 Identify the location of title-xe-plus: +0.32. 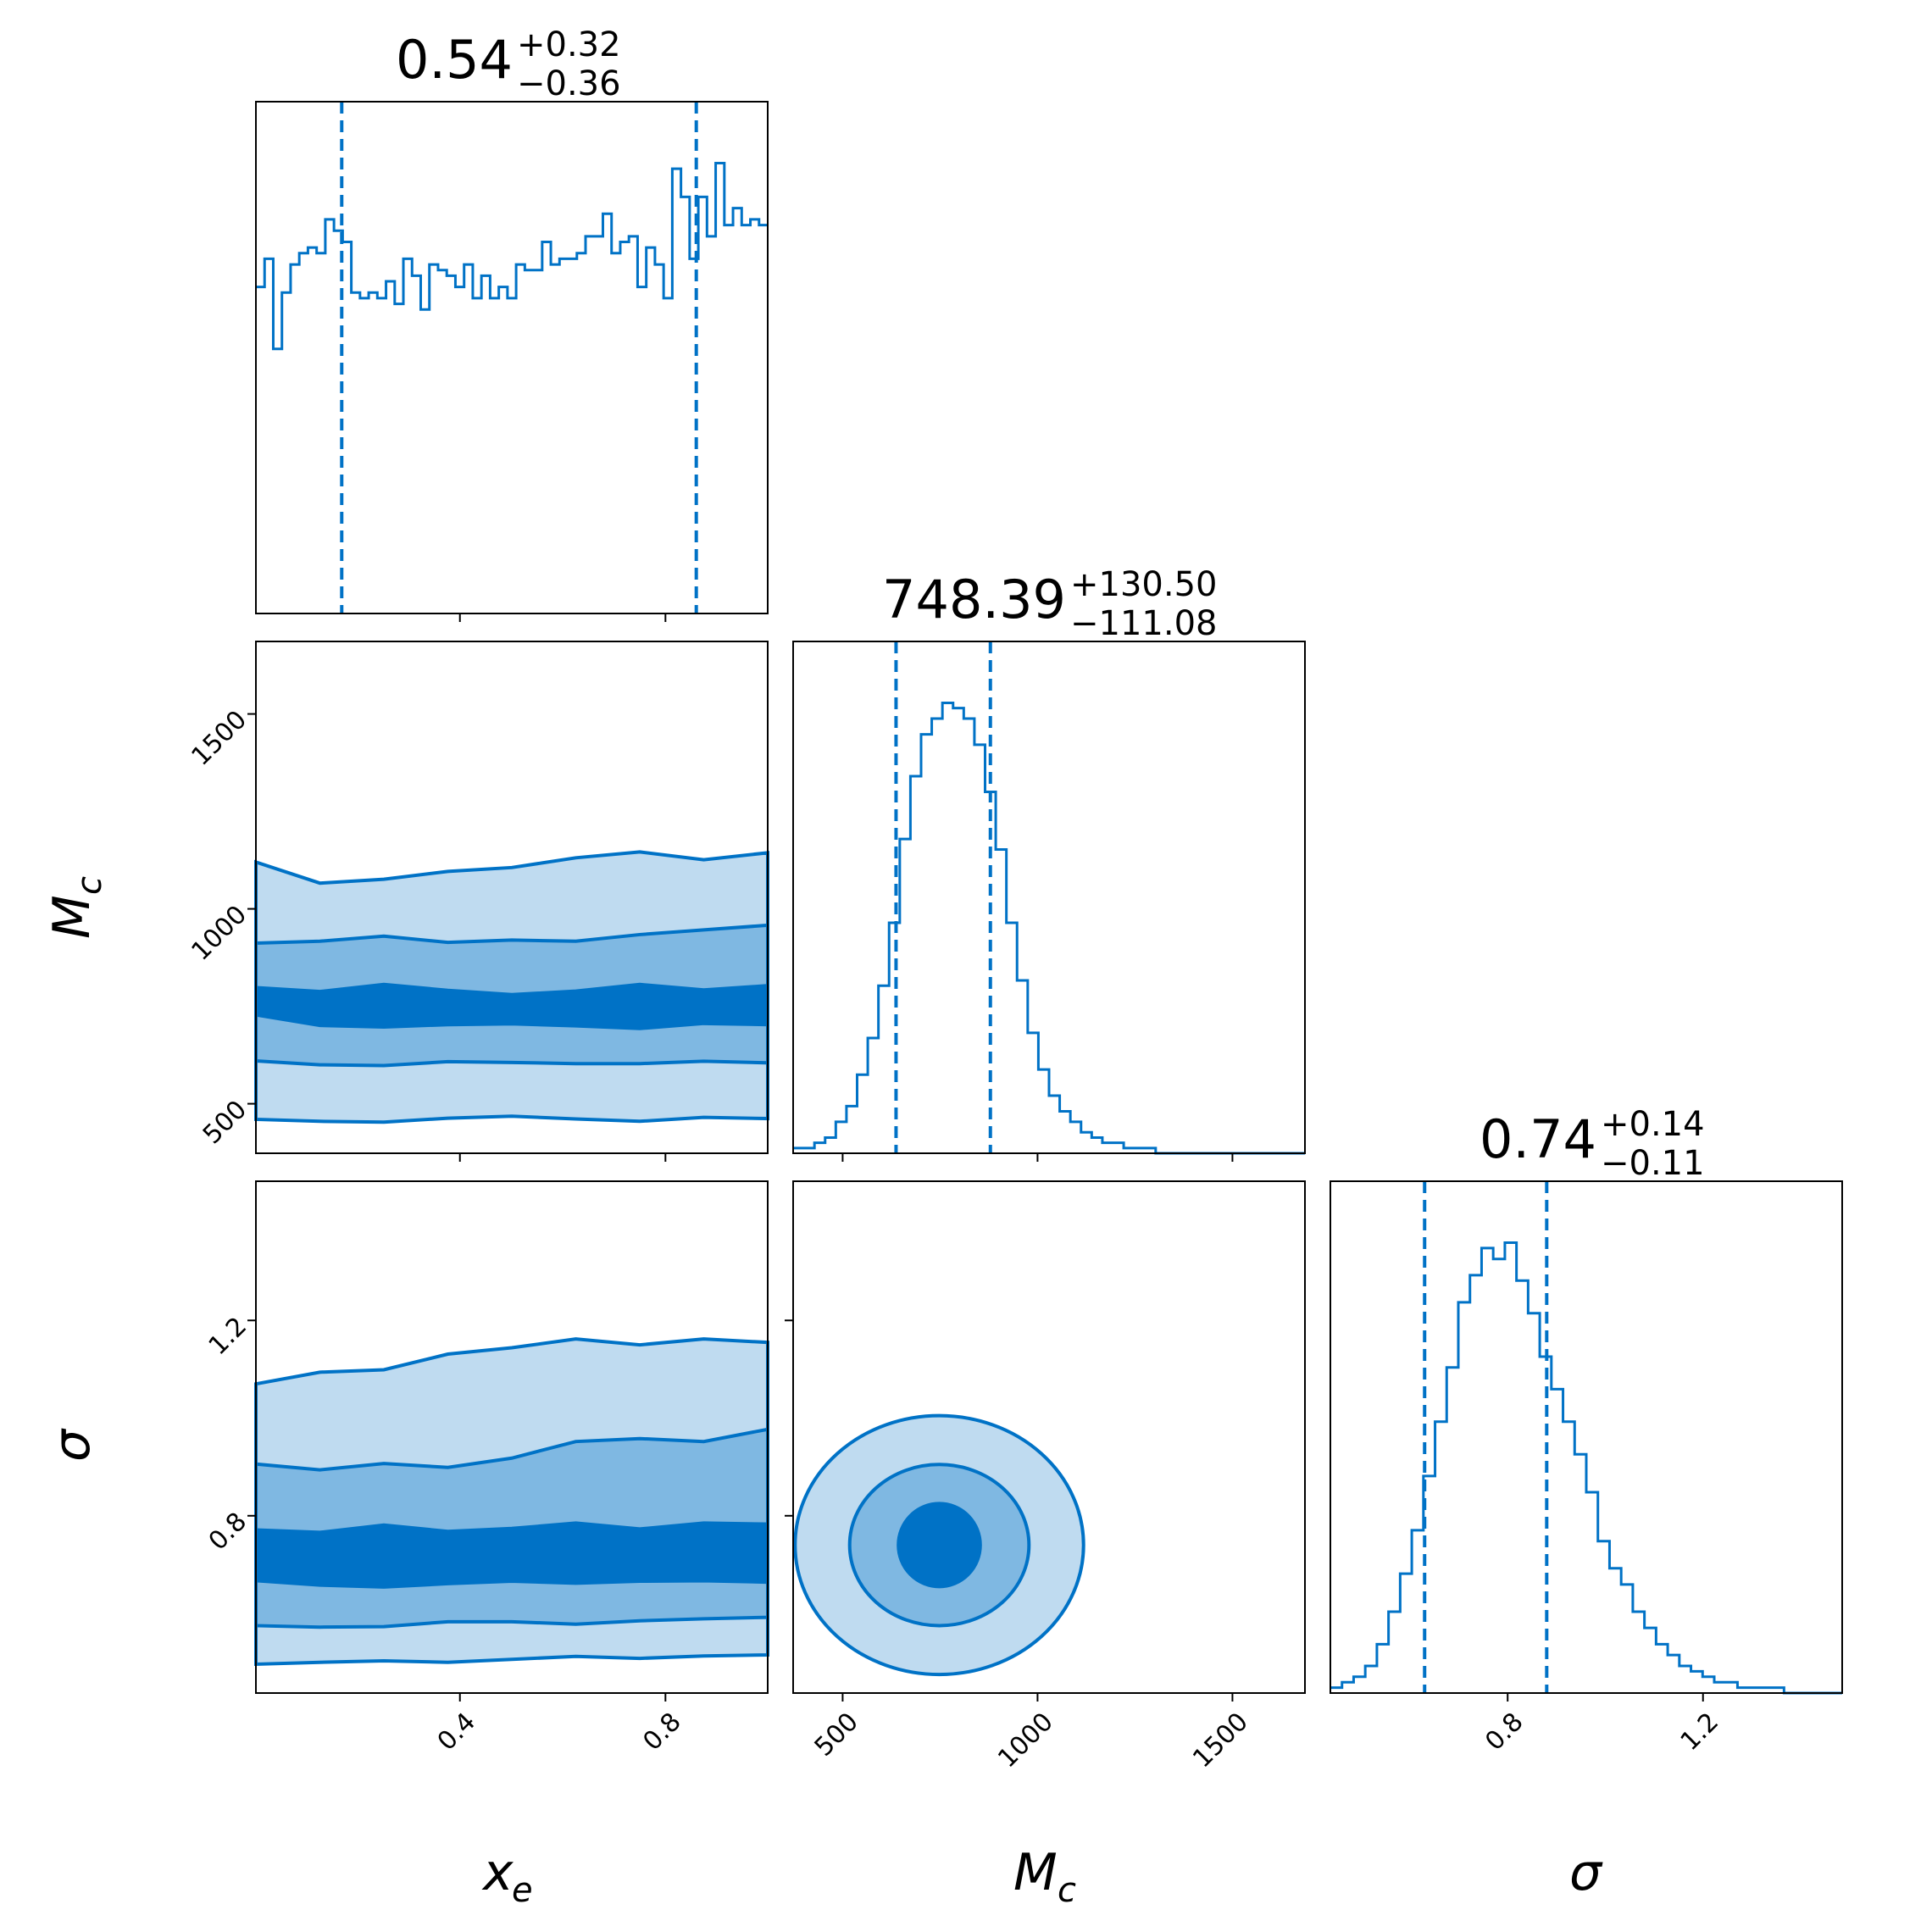
(569, 44).